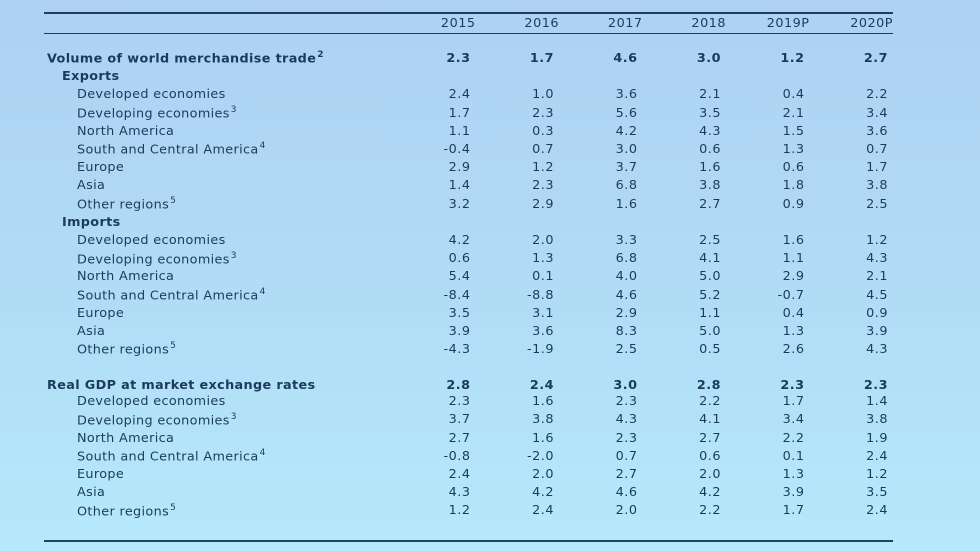  I want to click on table-row: Europe 2.4 2.0 2.7 2.0 1.3 1.2, so click(468, 474).